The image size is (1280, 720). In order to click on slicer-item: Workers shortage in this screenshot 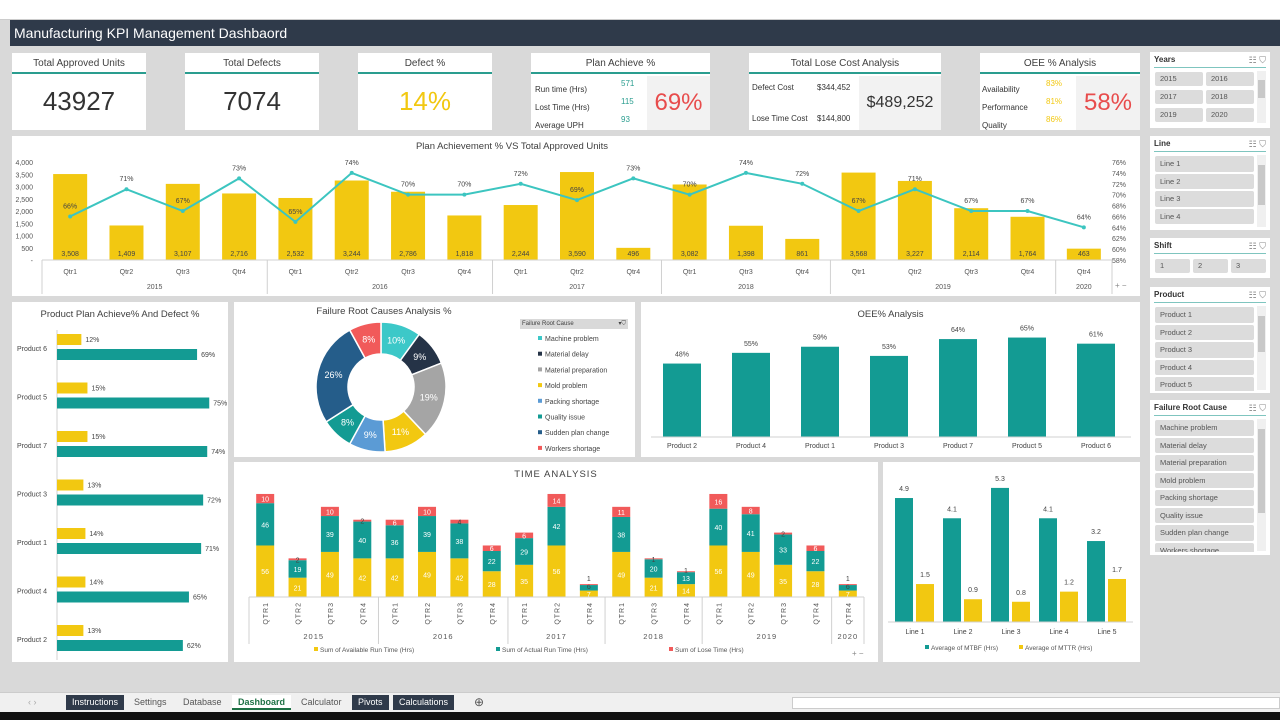, I will do `click(1204, 547)`.